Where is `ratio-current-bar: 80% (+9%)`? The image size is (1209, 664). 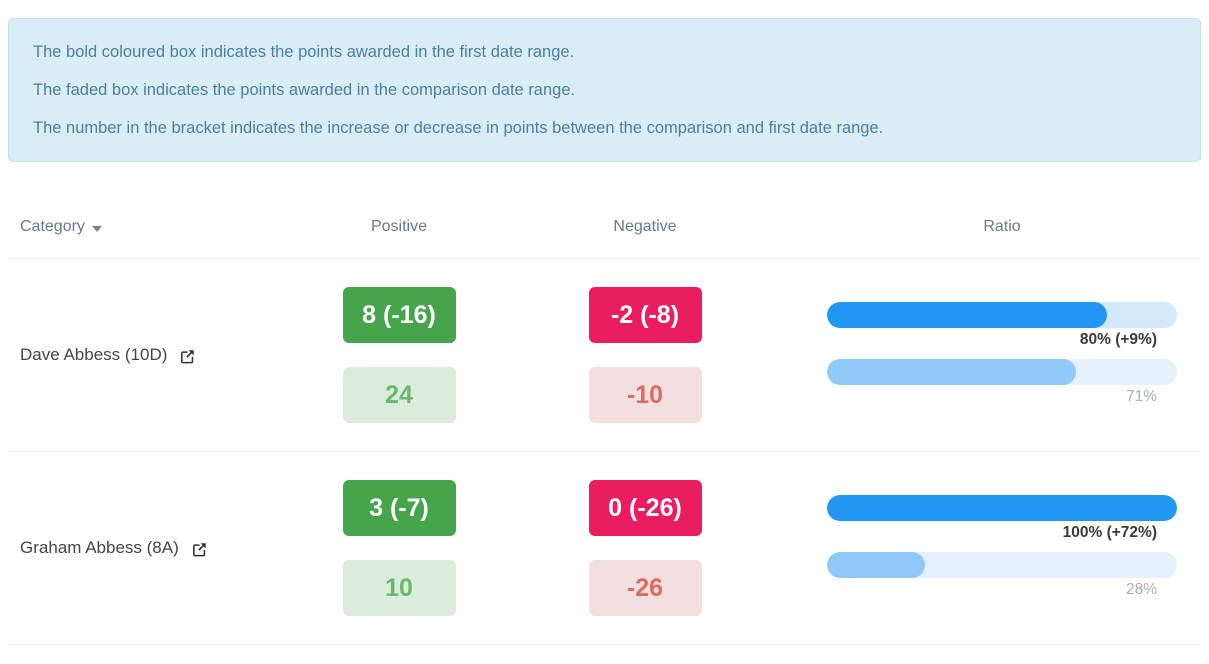
ratio-current-bar: 80% (+9%) is located at coordinates (1002, 325).